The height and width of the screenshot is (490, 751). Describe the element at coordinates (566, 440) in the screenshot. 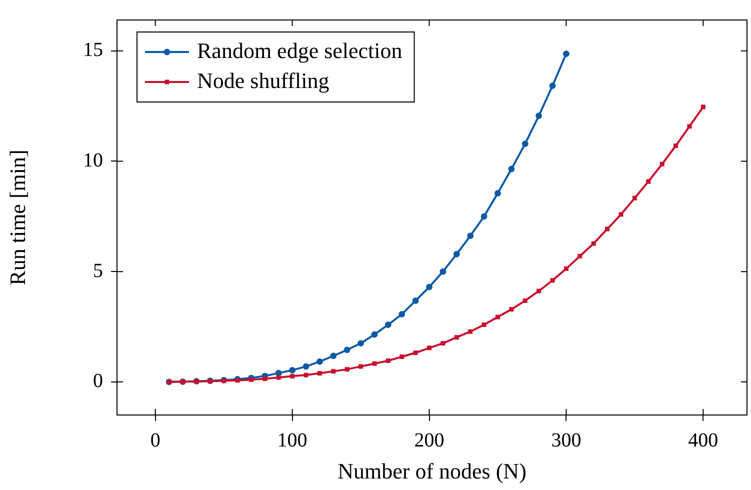

I see `x-tick-label: 300` at that location.